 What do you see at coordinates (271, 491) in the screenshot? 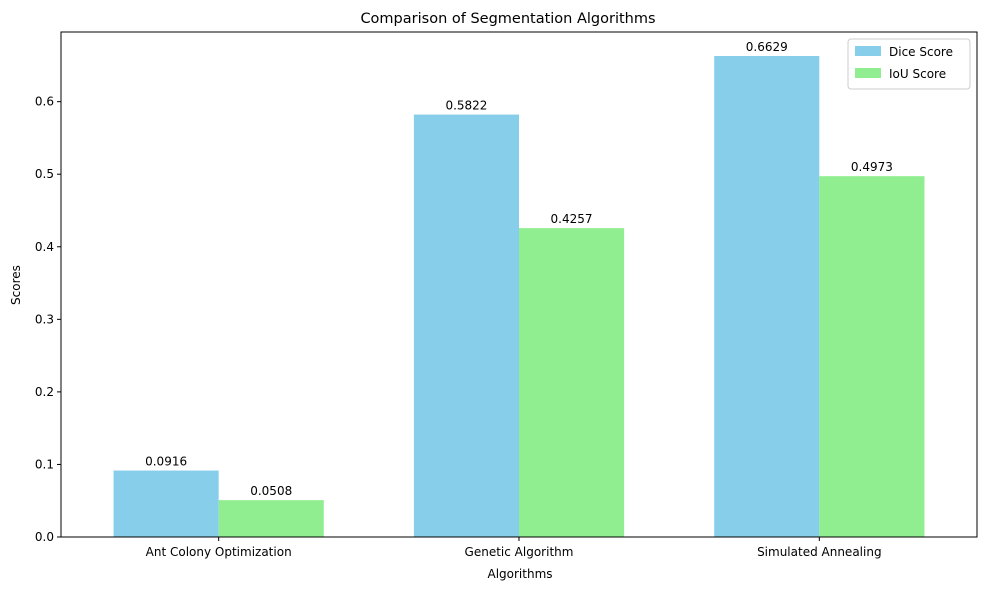
I see `bar-value-label: 0.0508` at bounding box center [271, 491].